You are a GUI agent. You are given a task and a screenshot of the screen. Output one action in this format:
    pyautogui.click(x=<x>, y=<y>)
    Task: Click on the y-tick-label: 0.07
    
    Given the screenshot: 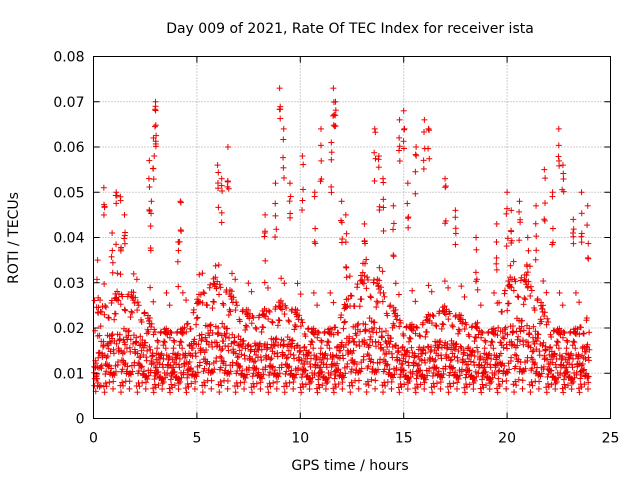 What is the action you would take?
    pyautogui.click(x=68, y=103)
    